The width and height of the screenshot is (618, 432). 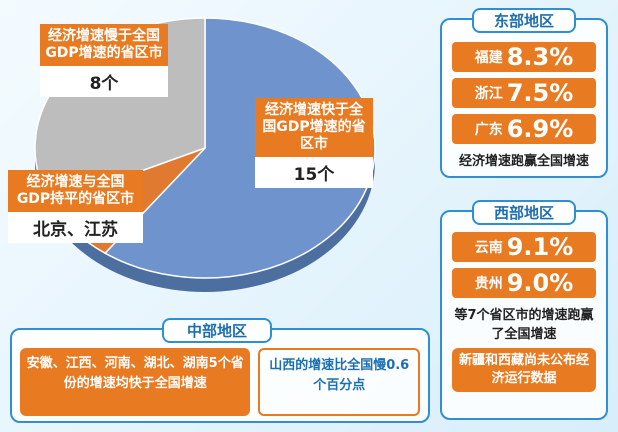 I want to click on panel-title: 中部地区, so click(x=217, y=330).